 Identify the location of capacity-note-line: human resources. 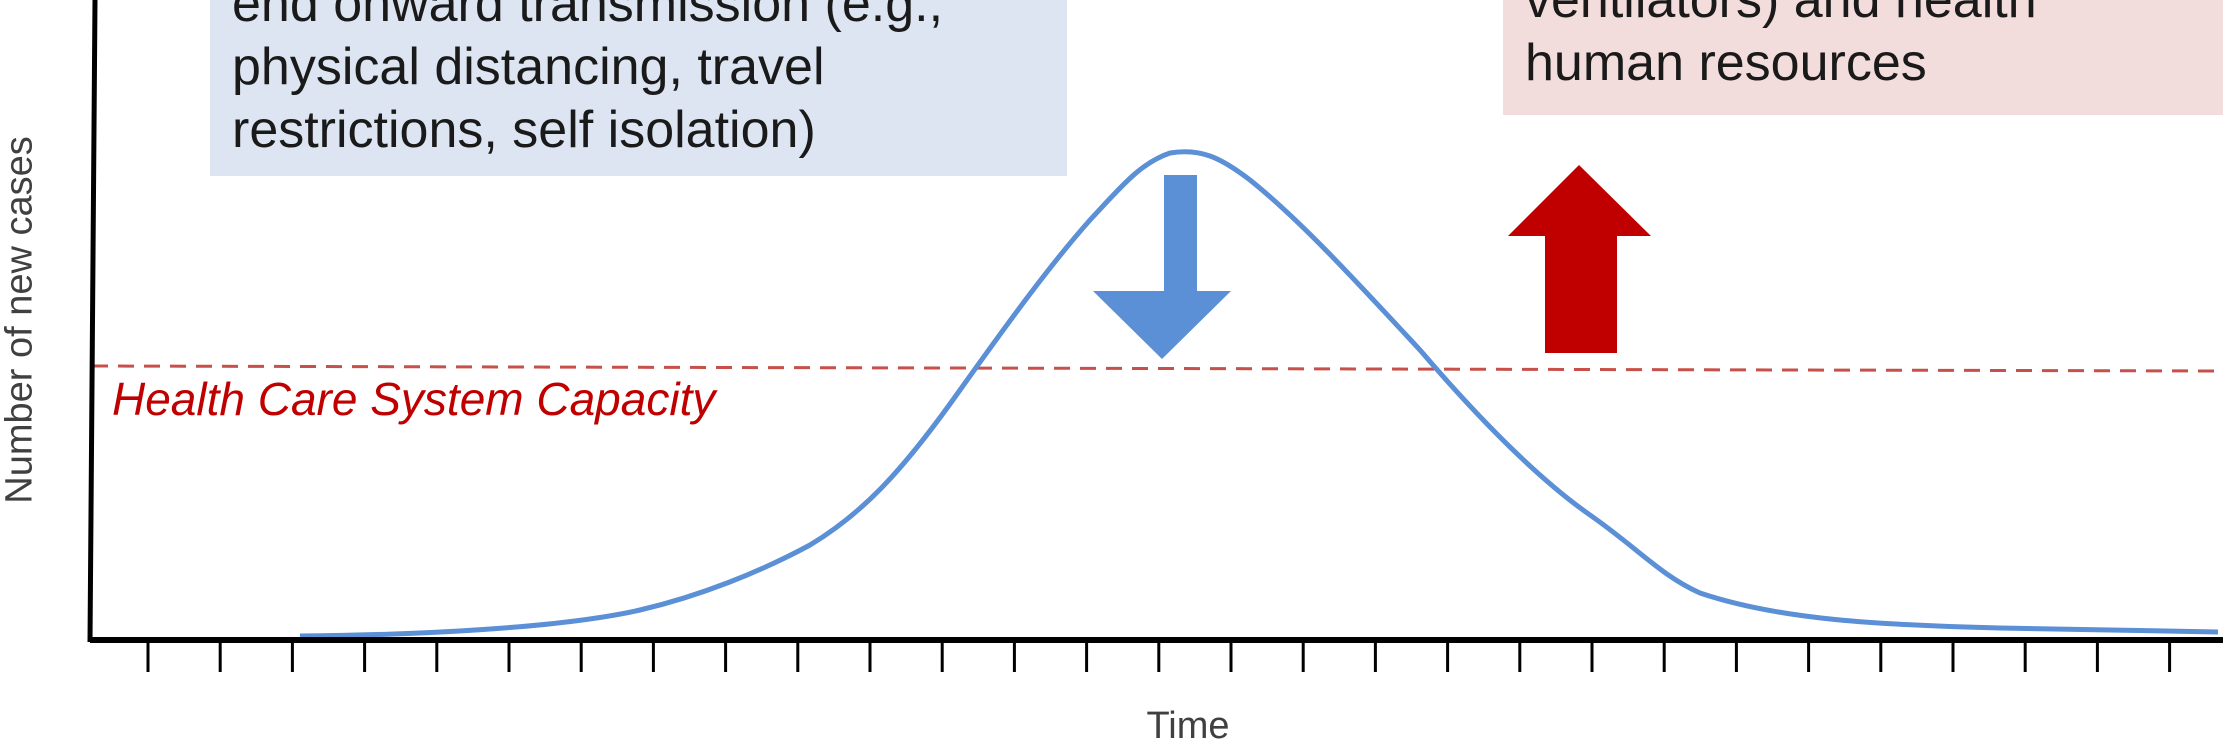
(1726, 63).